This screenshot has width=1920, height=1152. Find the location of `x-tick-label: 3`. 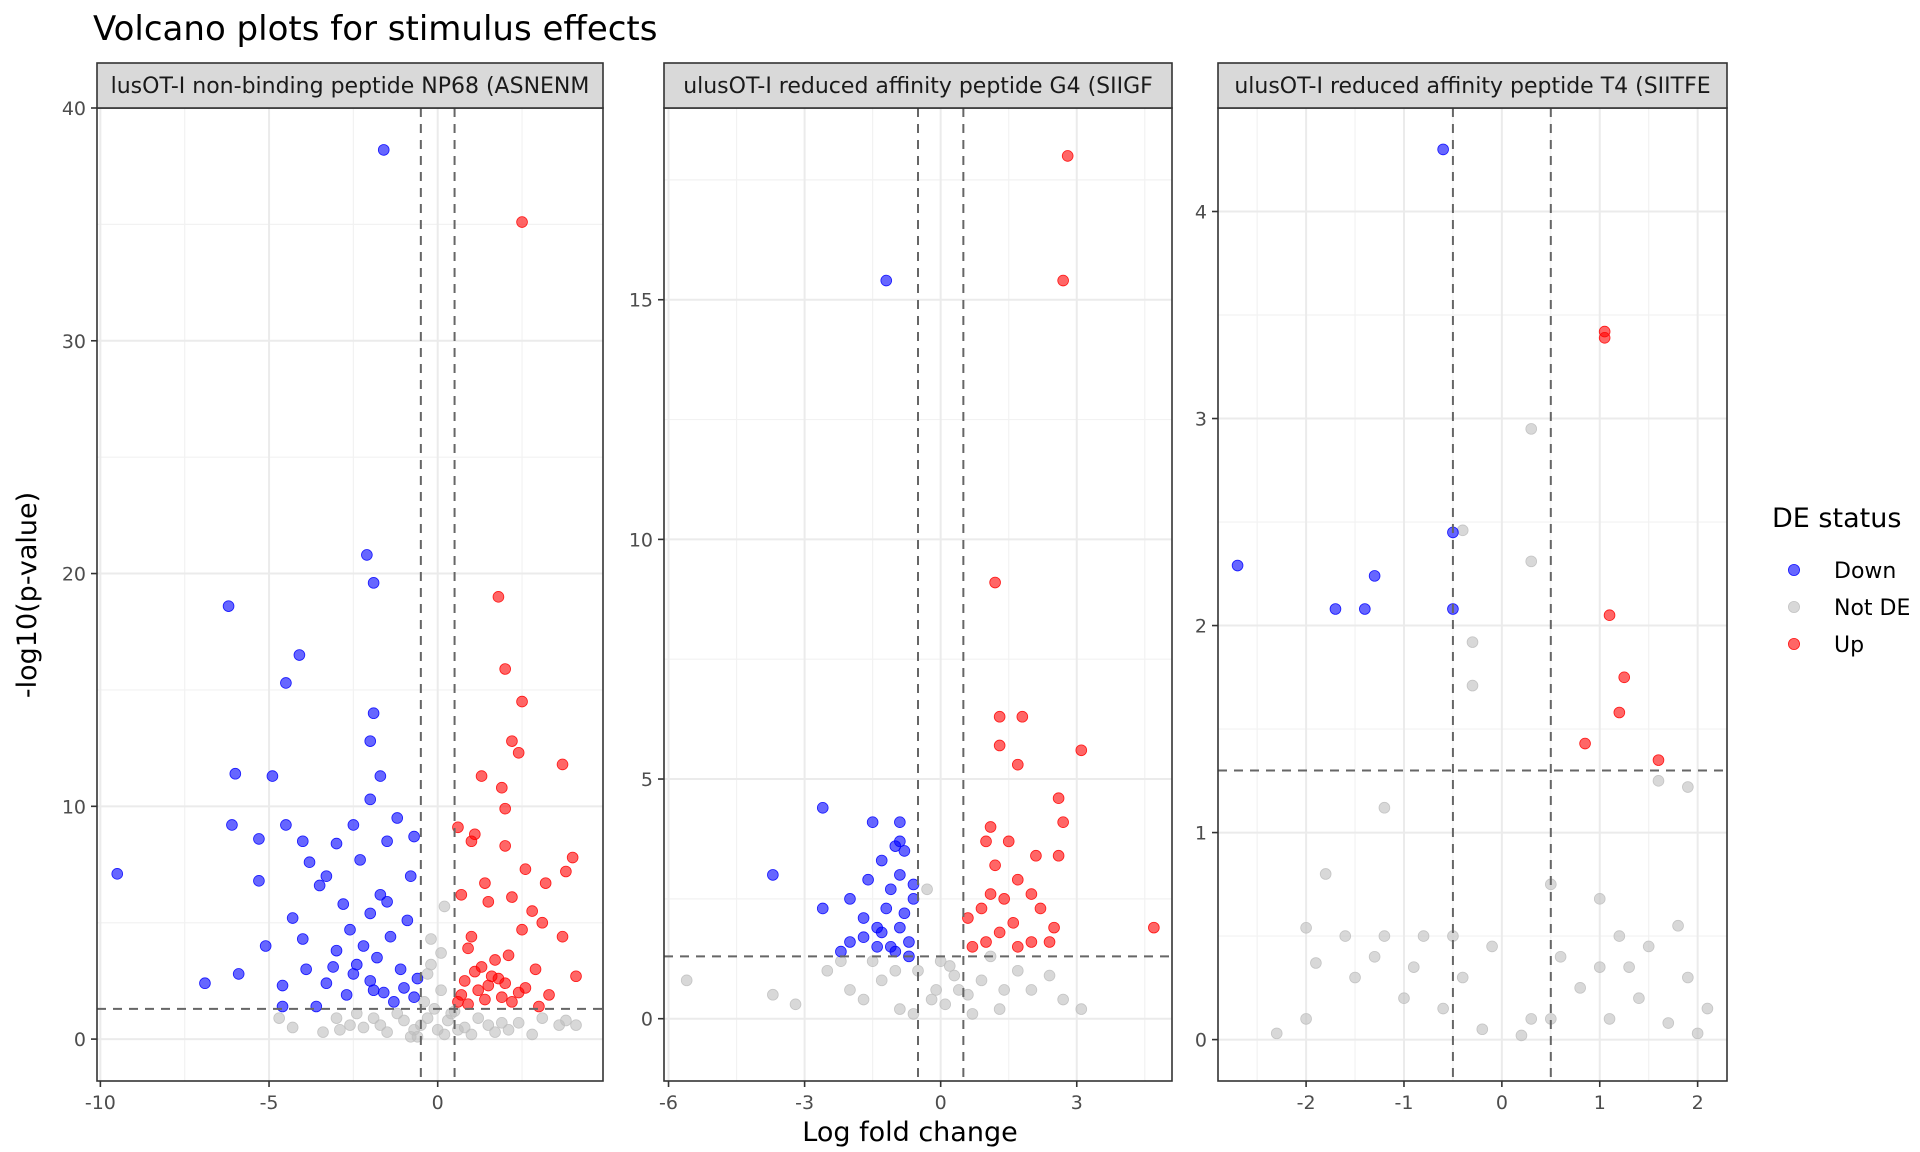

x-tick-label: 3 is located at coordinates (1077, 1103).